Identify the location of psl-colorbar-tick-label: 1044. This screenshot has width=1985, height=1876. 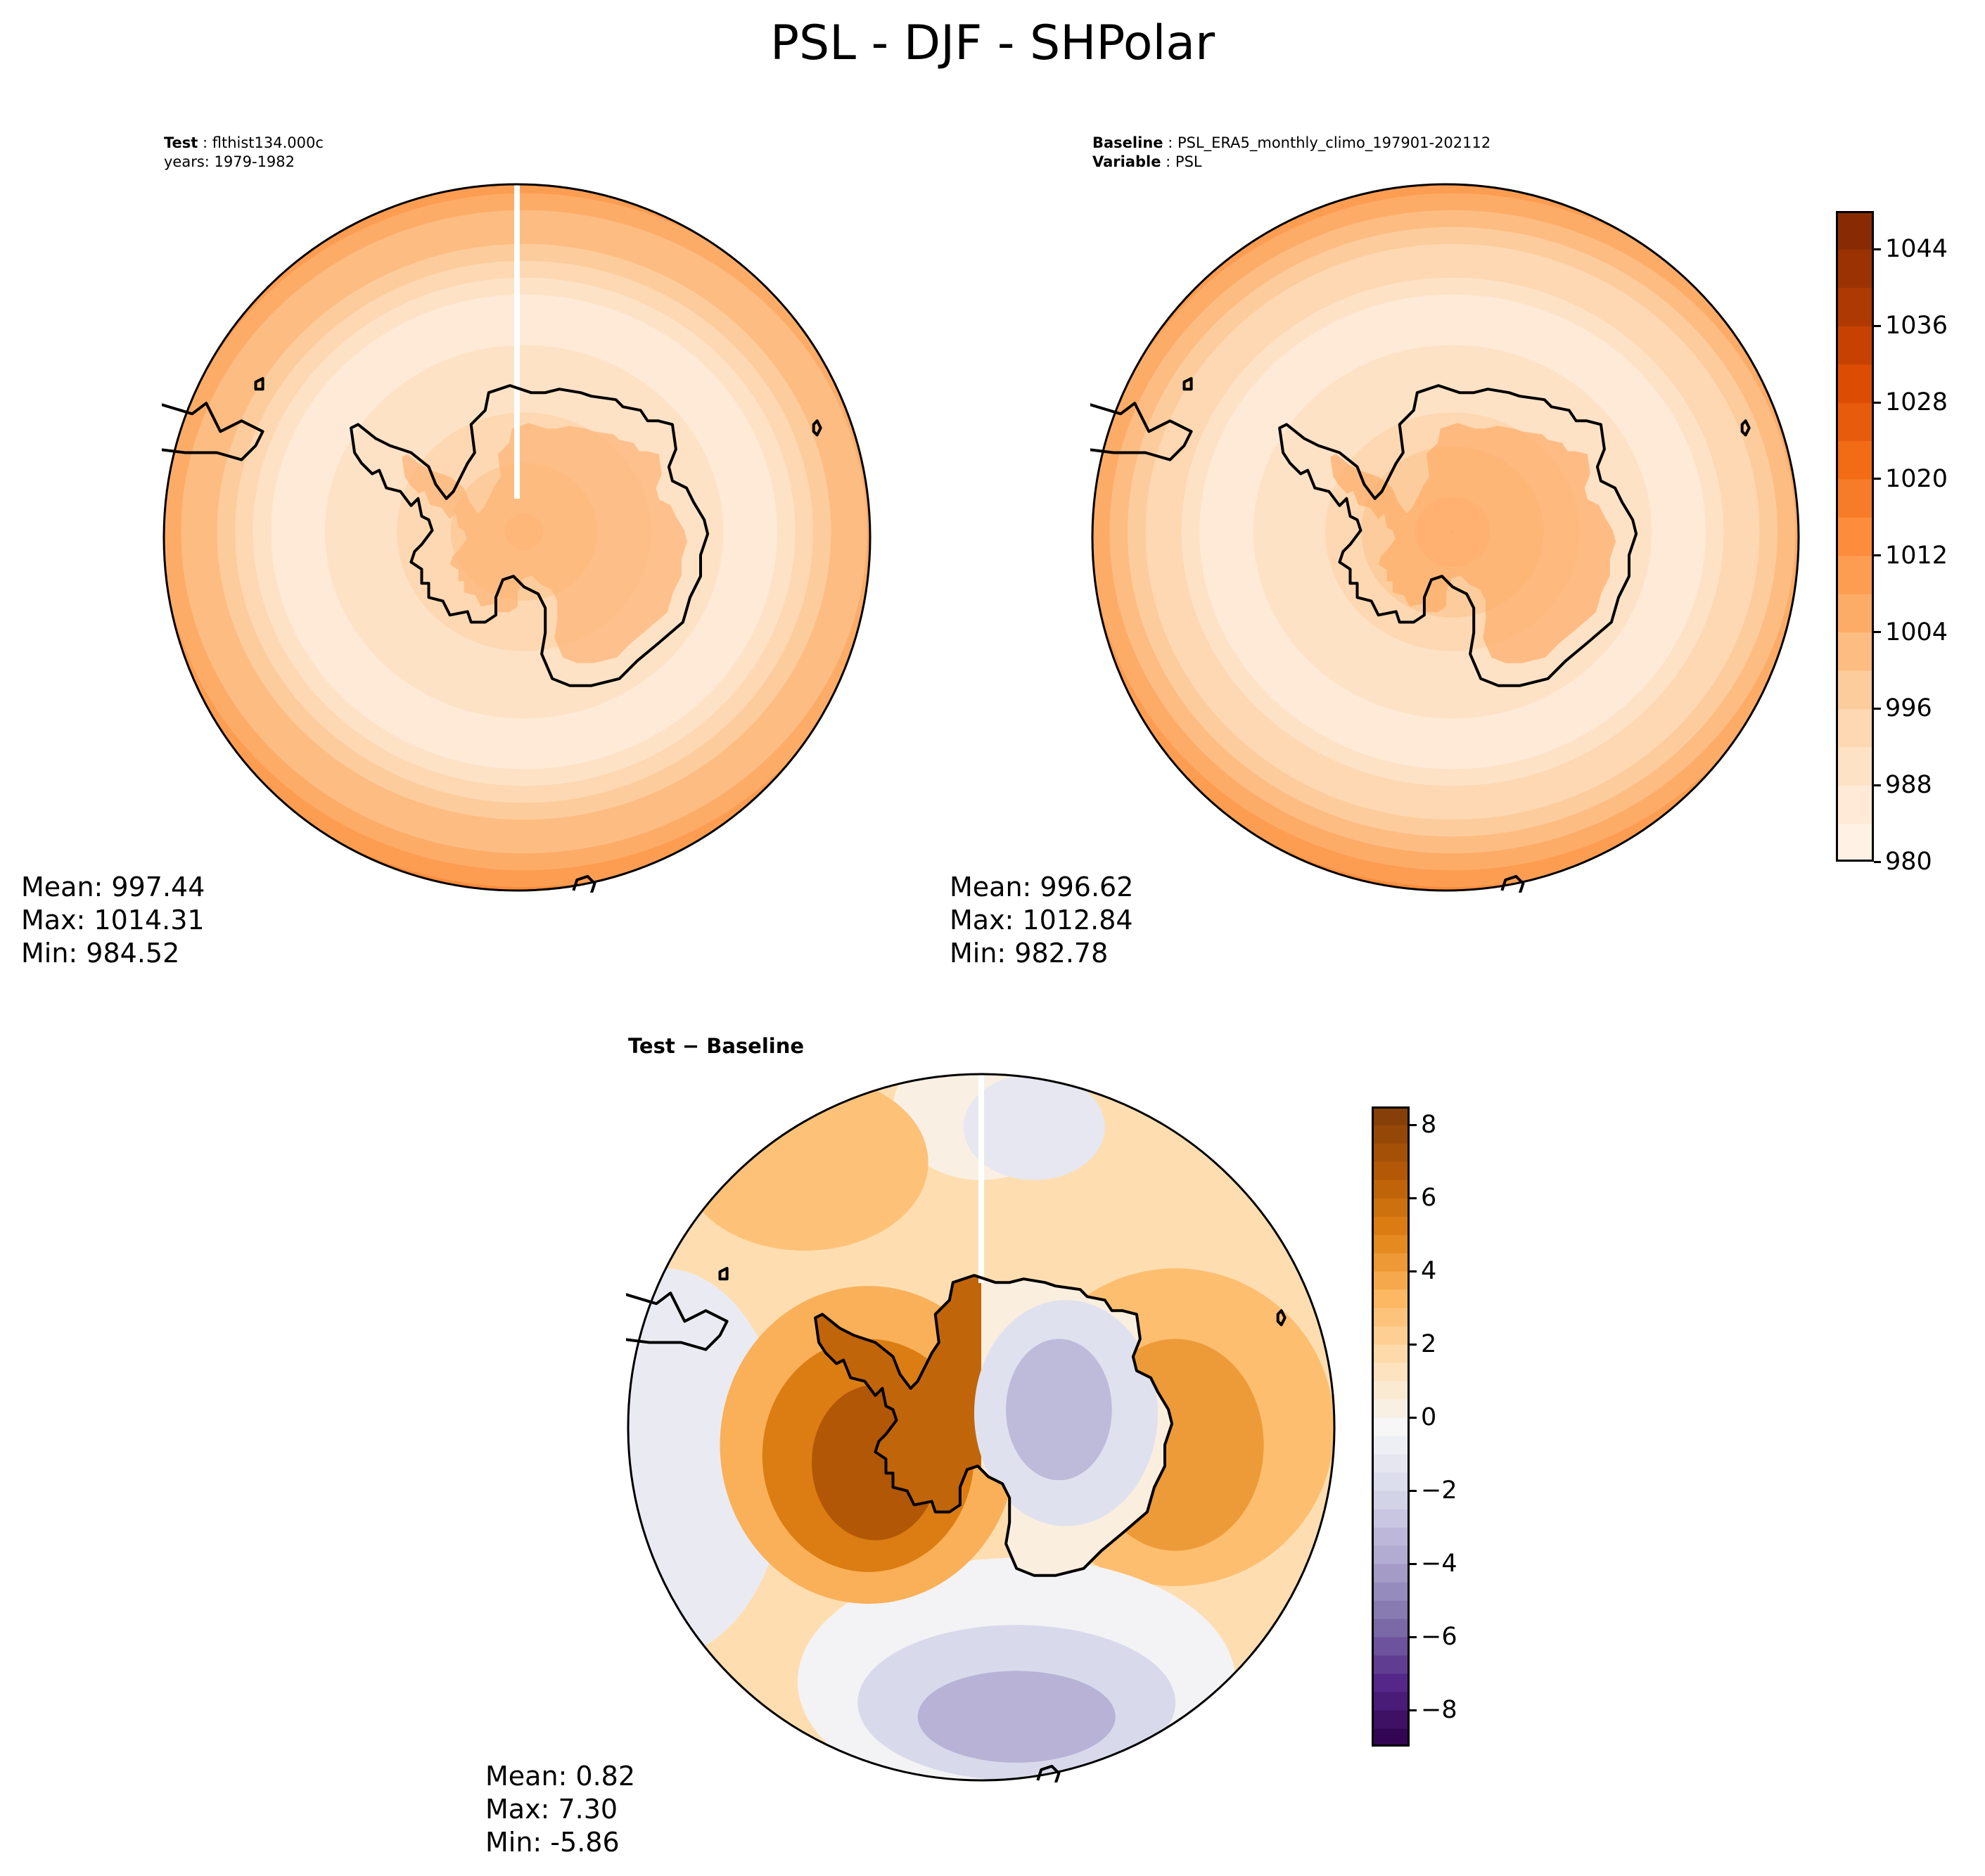
(1916, 249).